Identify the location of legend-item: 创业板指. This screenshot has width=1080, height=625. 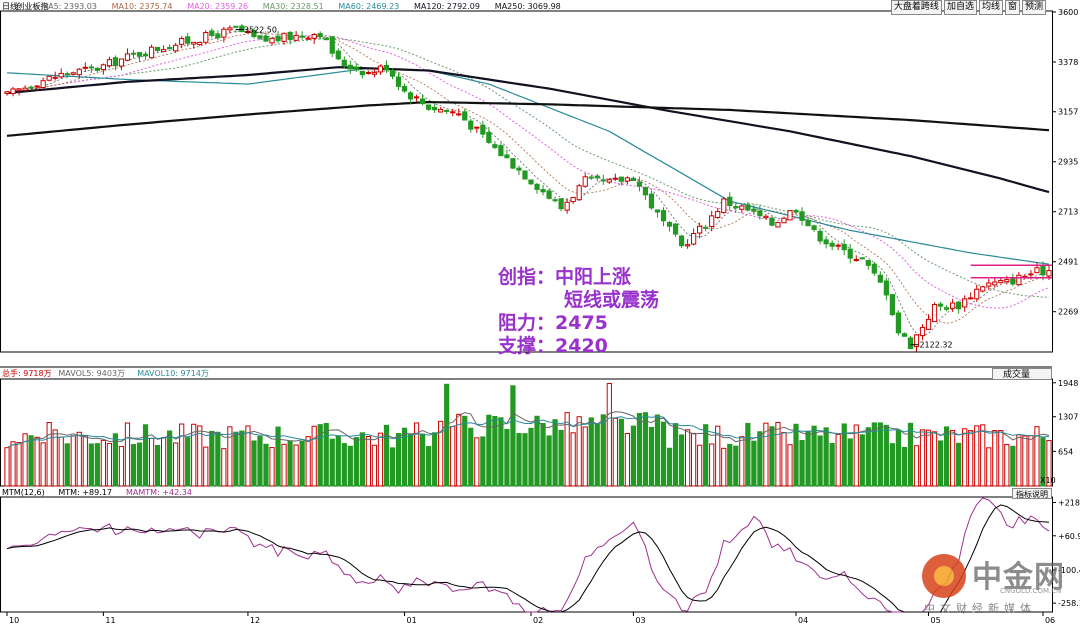
(32, 6).